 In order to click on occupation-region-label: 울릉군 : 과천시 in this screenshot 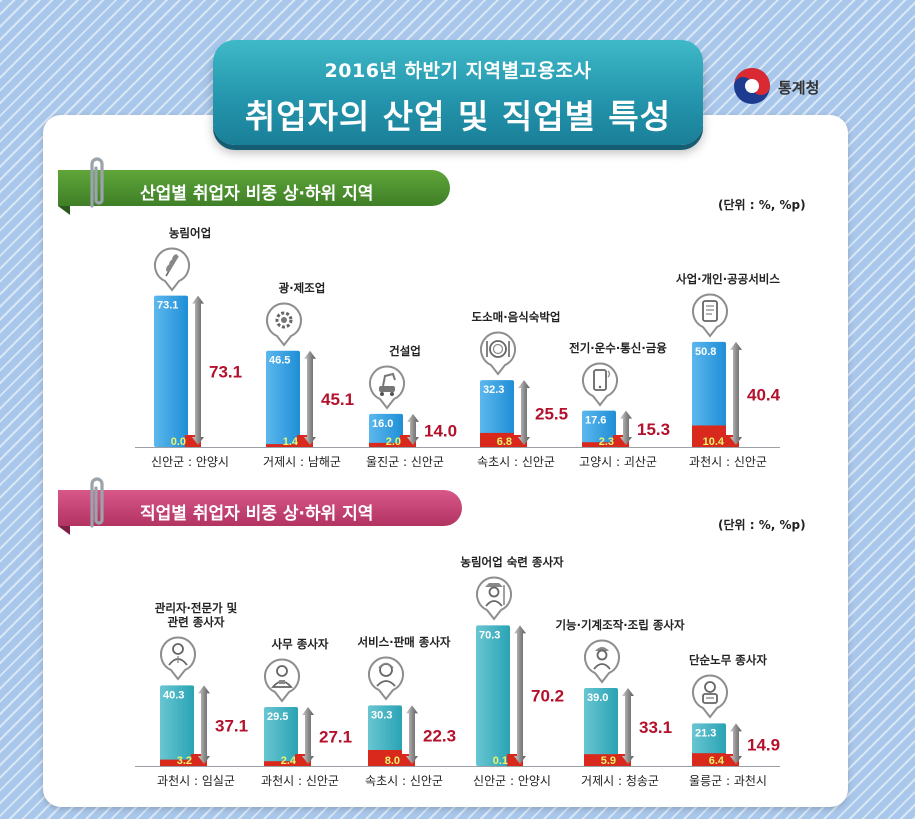, I will do `click(728, 781)`.